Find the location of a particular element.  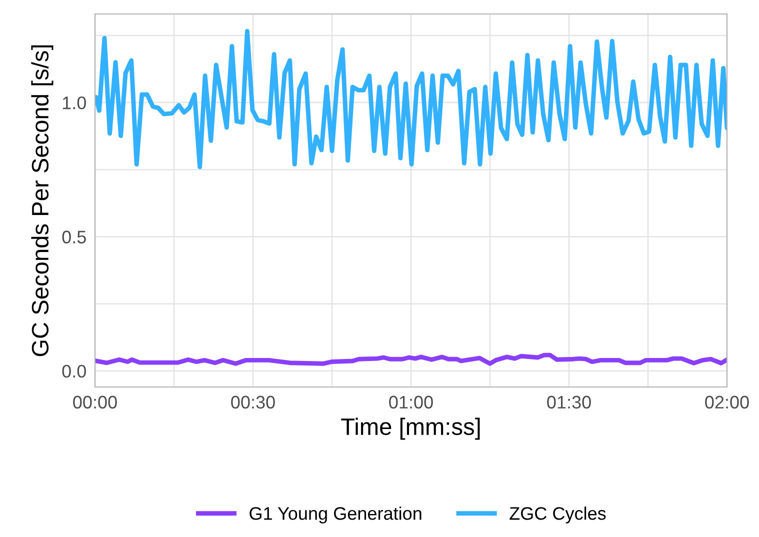

x-tick-label: 01:00 is located at coordinates (411, 402).